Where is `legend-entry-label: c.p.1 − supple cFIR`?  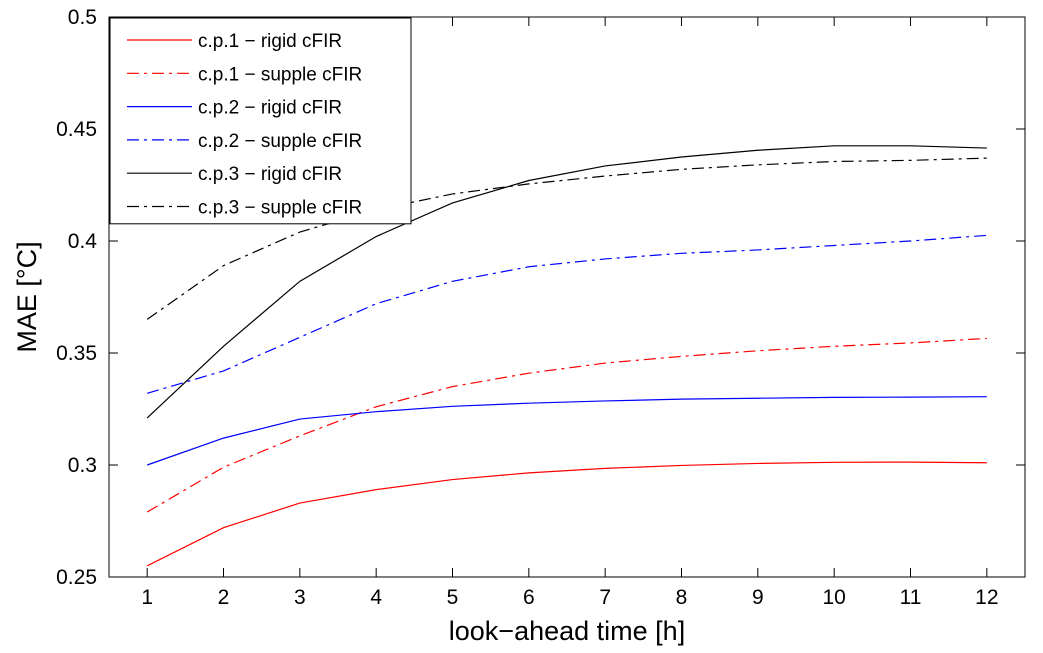 legend-entry-label: c.p.1 − supple cFIR is located at coordinates (280, 74).